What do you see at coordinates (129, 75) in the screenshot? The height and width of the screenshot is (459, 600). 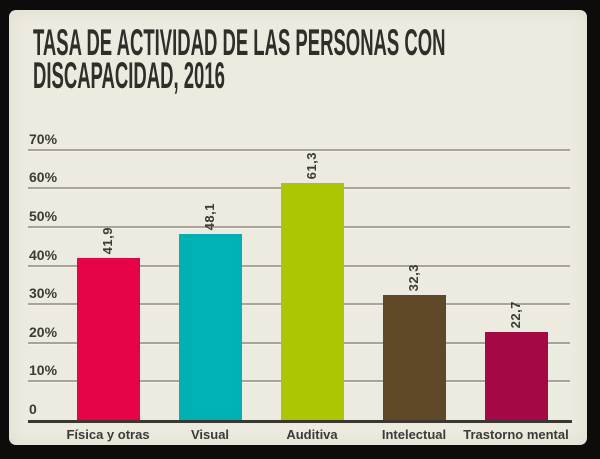 I see `chart-title-line2: DISCAPACIDAD, 2016` at bounding box center [129, 75].